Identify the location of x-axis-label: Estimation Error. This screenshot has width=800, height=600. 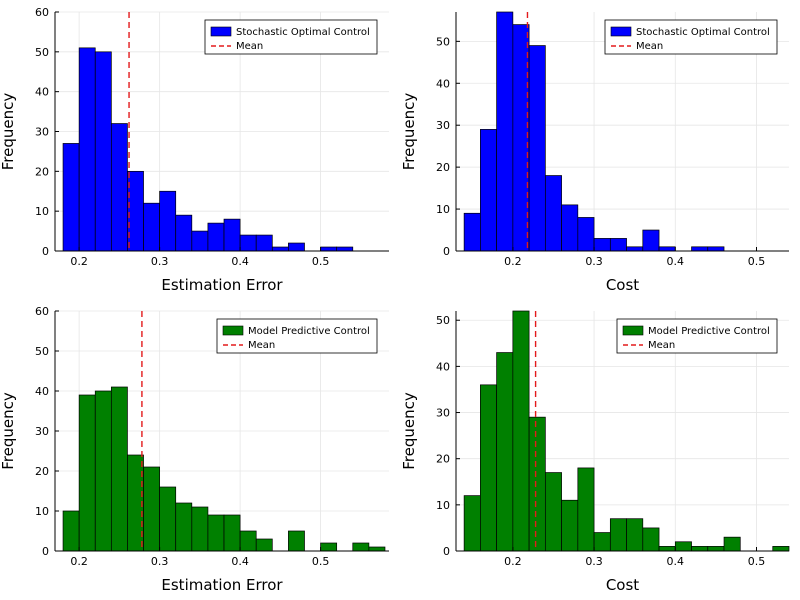
(222, 285).